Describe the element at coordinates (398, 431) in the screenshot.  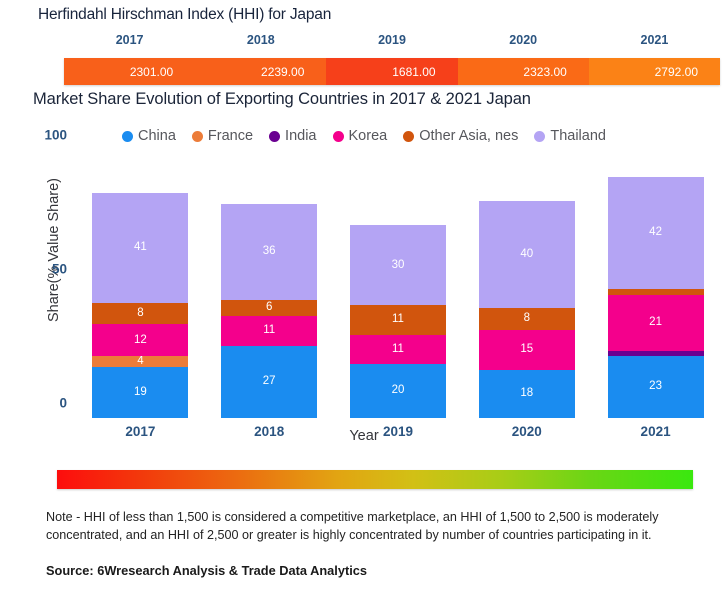
I see `x-axis-tick-label: 2019` at that location.